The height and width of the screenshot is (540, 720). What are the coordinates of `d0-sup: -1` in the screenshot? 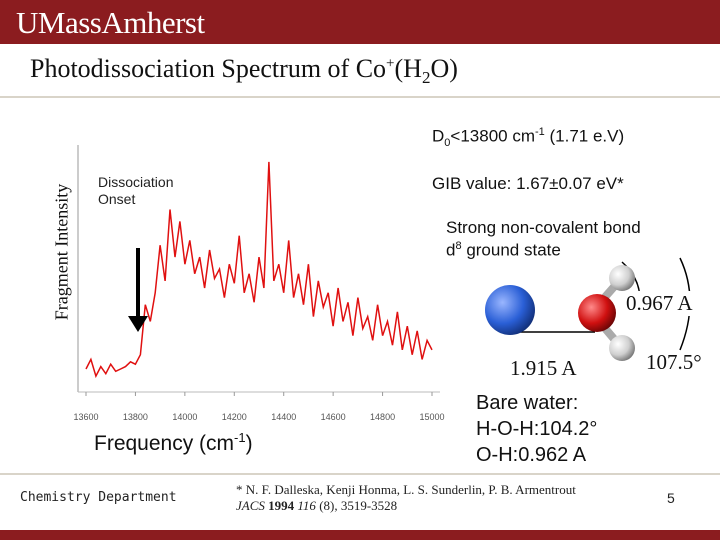 It's located at (540, 132).